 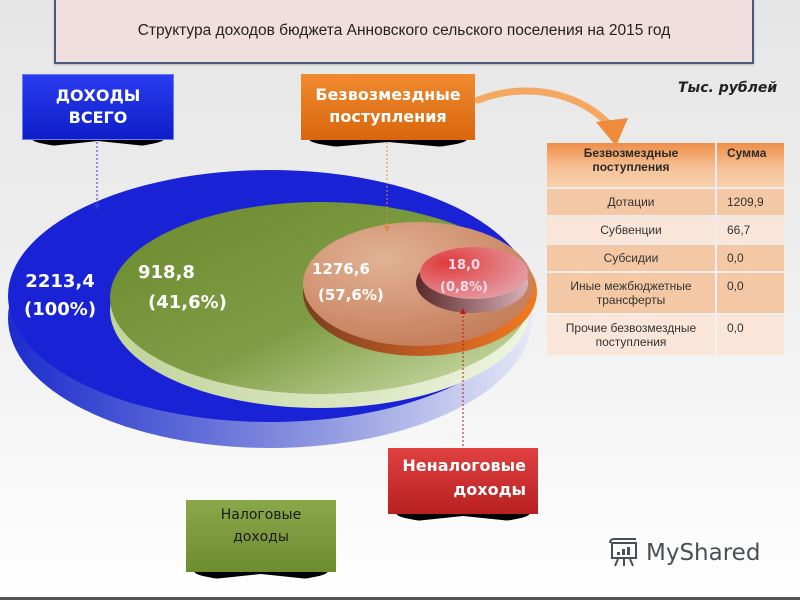 I want to click on nontax-ellipse, so click(x=474, y=273).